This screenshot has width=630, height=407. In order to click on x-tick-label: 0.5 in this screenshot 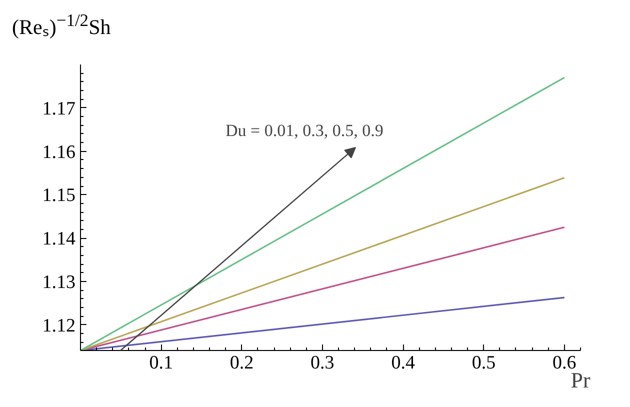, I will do `click(484, 363)`.